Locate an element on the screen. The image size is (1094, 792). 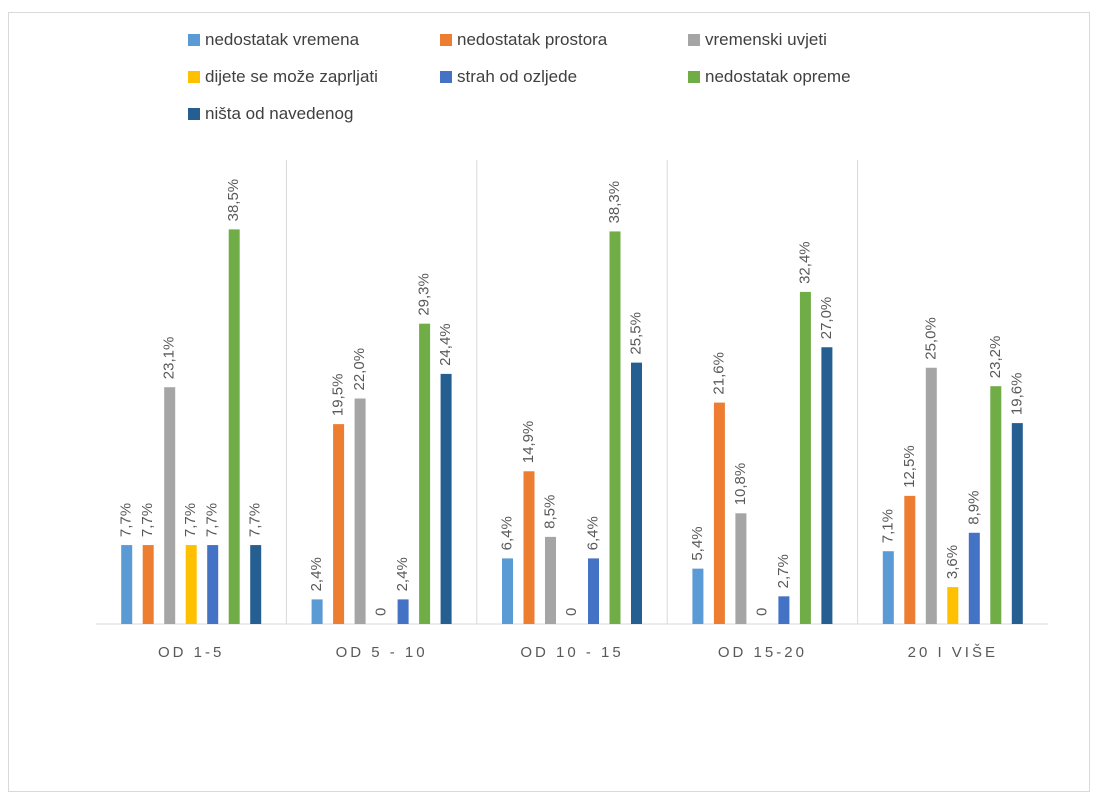
category-label: OD 5 - 10 is located at coordinates (382, 652).